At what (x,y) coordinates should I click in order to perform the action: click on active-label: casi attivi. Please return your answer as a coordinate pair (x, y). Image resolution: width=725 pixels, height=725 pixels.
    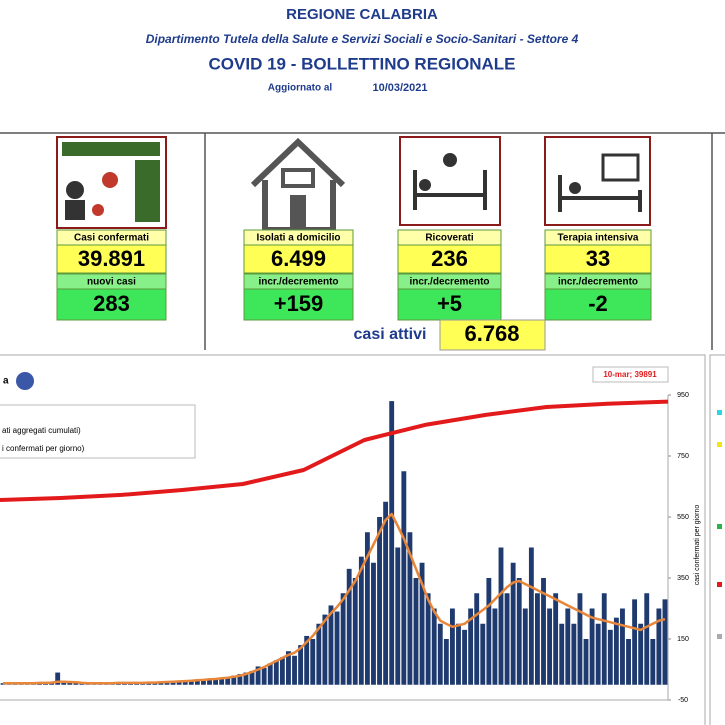
    Looking at the image, I should click on (390, 334).